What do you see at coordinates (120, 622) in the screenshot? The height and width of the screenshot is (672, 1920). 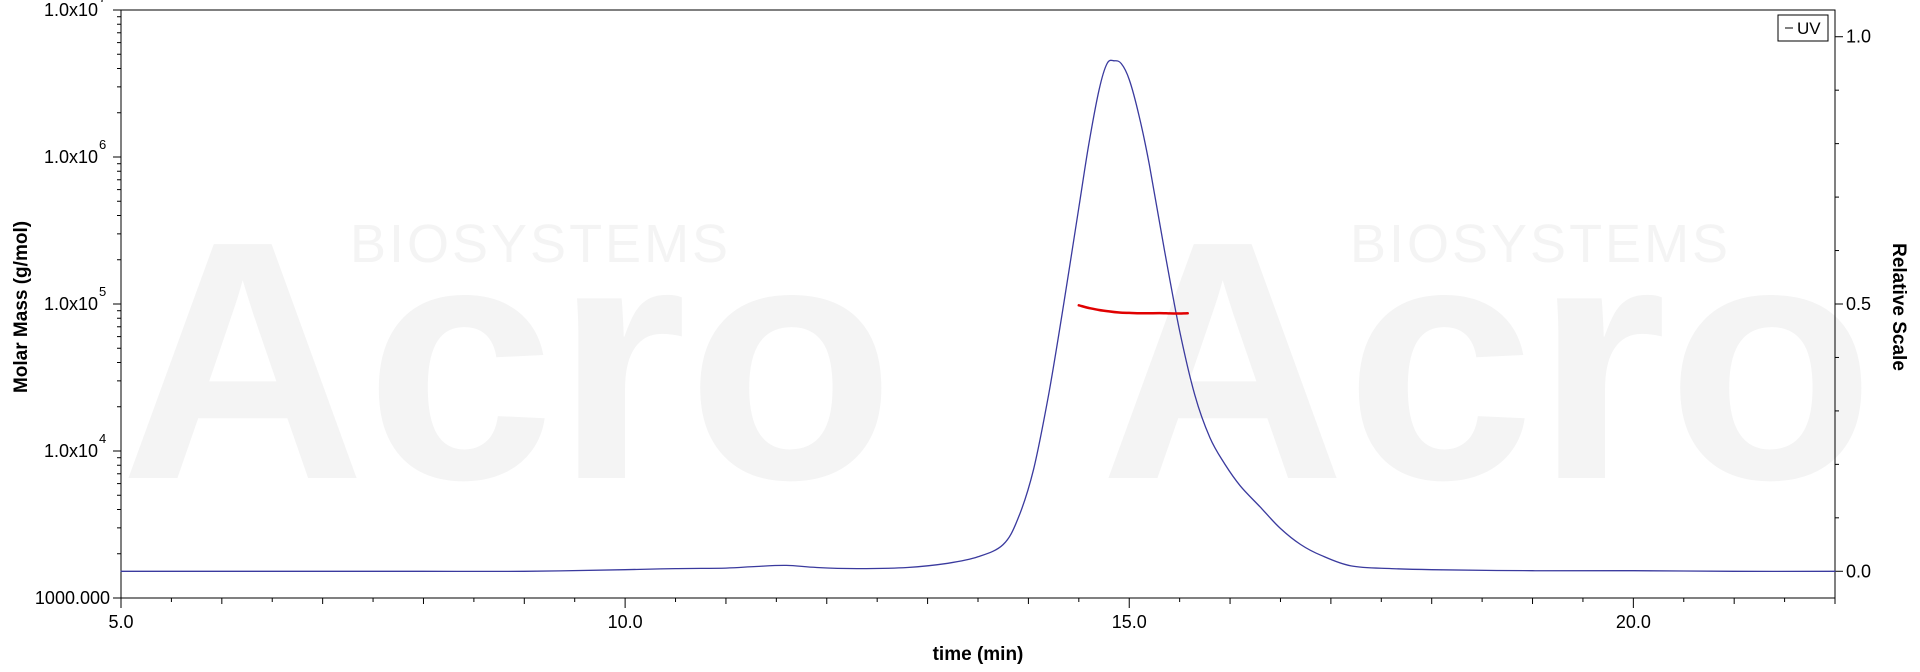 I see `x-tick-label: 5.0` at bounding box center [120, 622].